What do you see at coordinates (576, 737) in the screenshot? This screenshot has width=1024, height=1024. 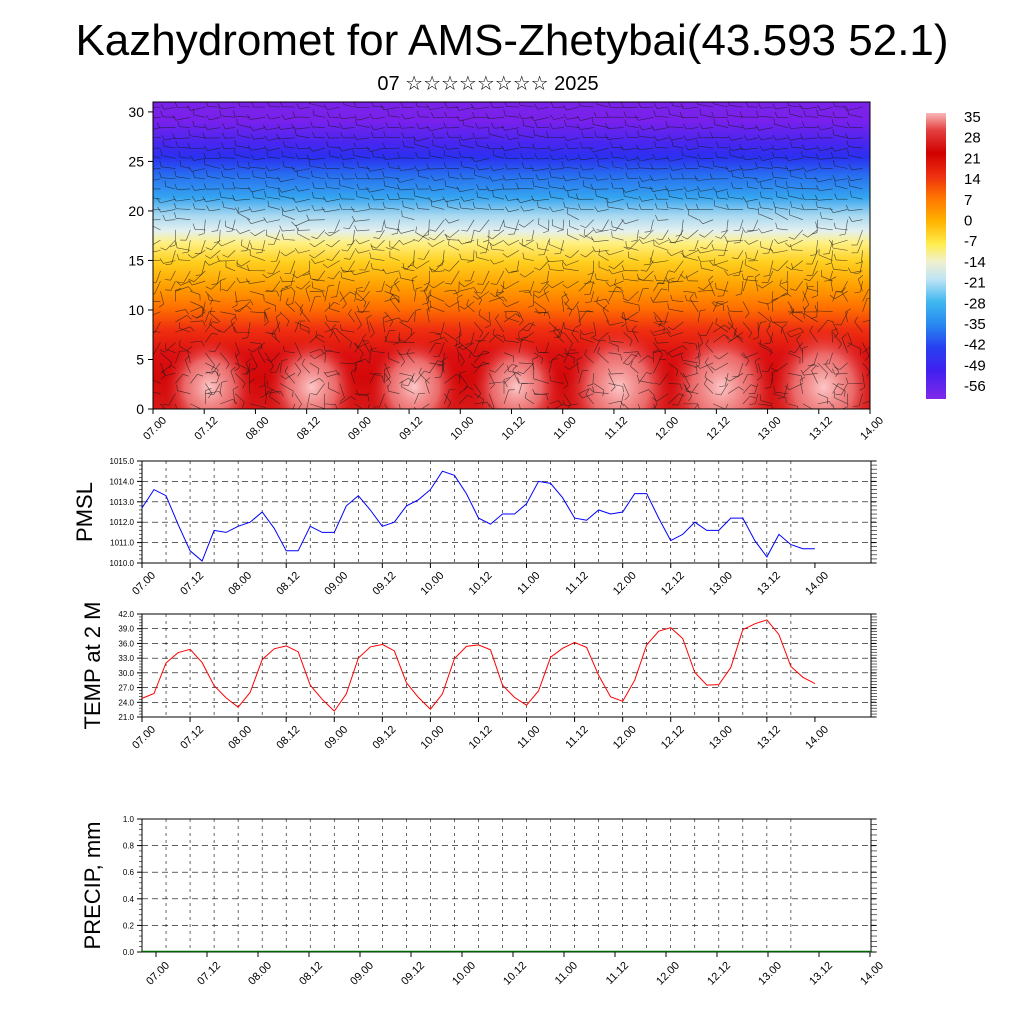 I see `x-tick-label: 11.12` at bounding box center [576, 737].